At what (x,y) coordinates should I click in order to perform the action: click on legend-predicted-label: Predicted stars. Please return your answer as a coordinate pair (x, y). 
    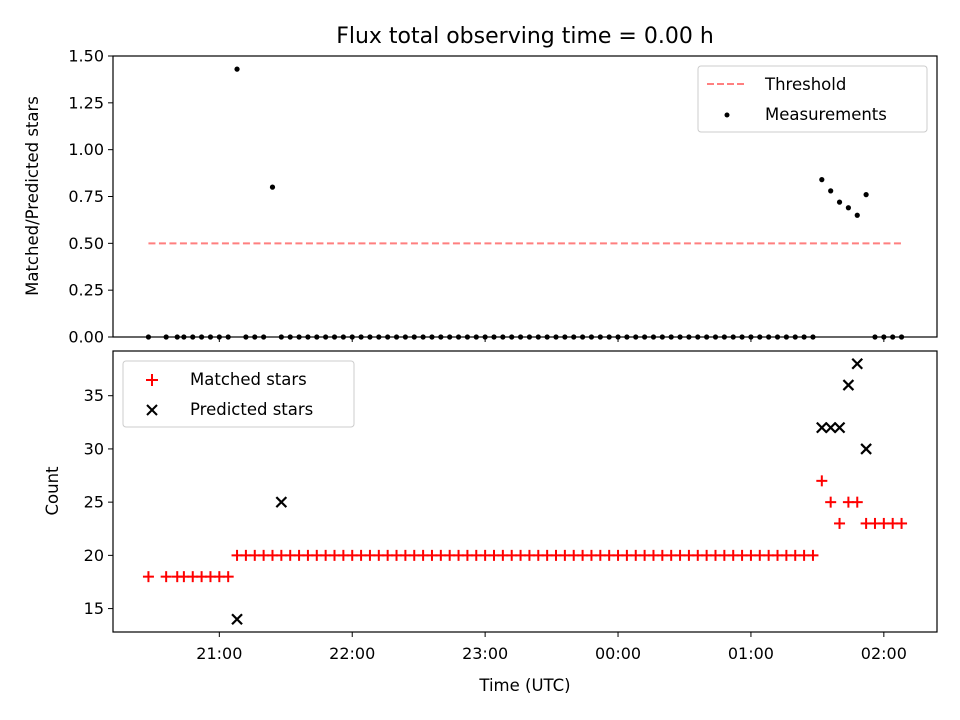
    Looking at the image, I should click on (251, 409).